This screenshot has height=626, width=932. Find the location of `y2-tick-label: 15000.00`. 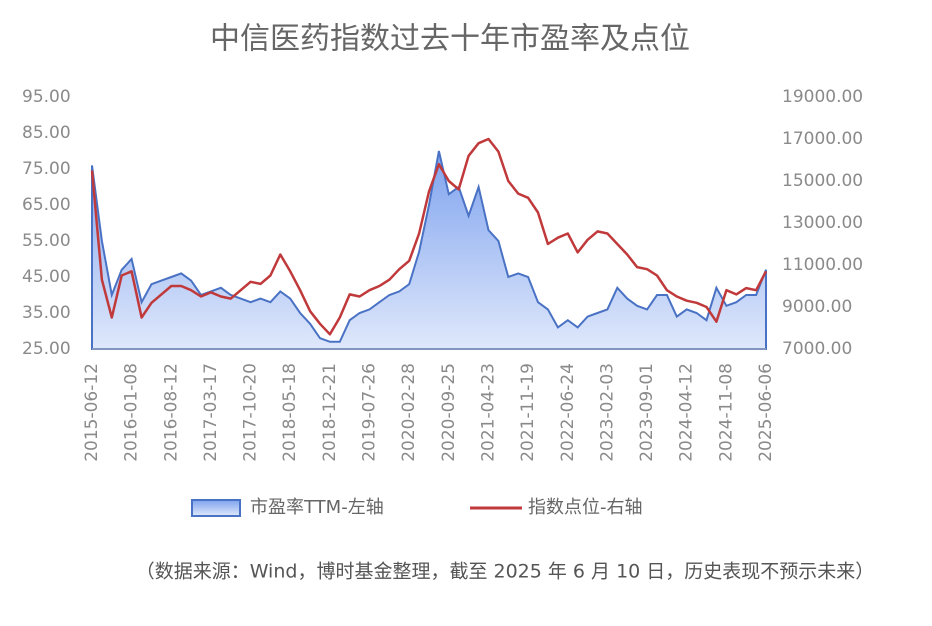

y2-tick-label: 15000.00 is located at coordinates (822, 181).